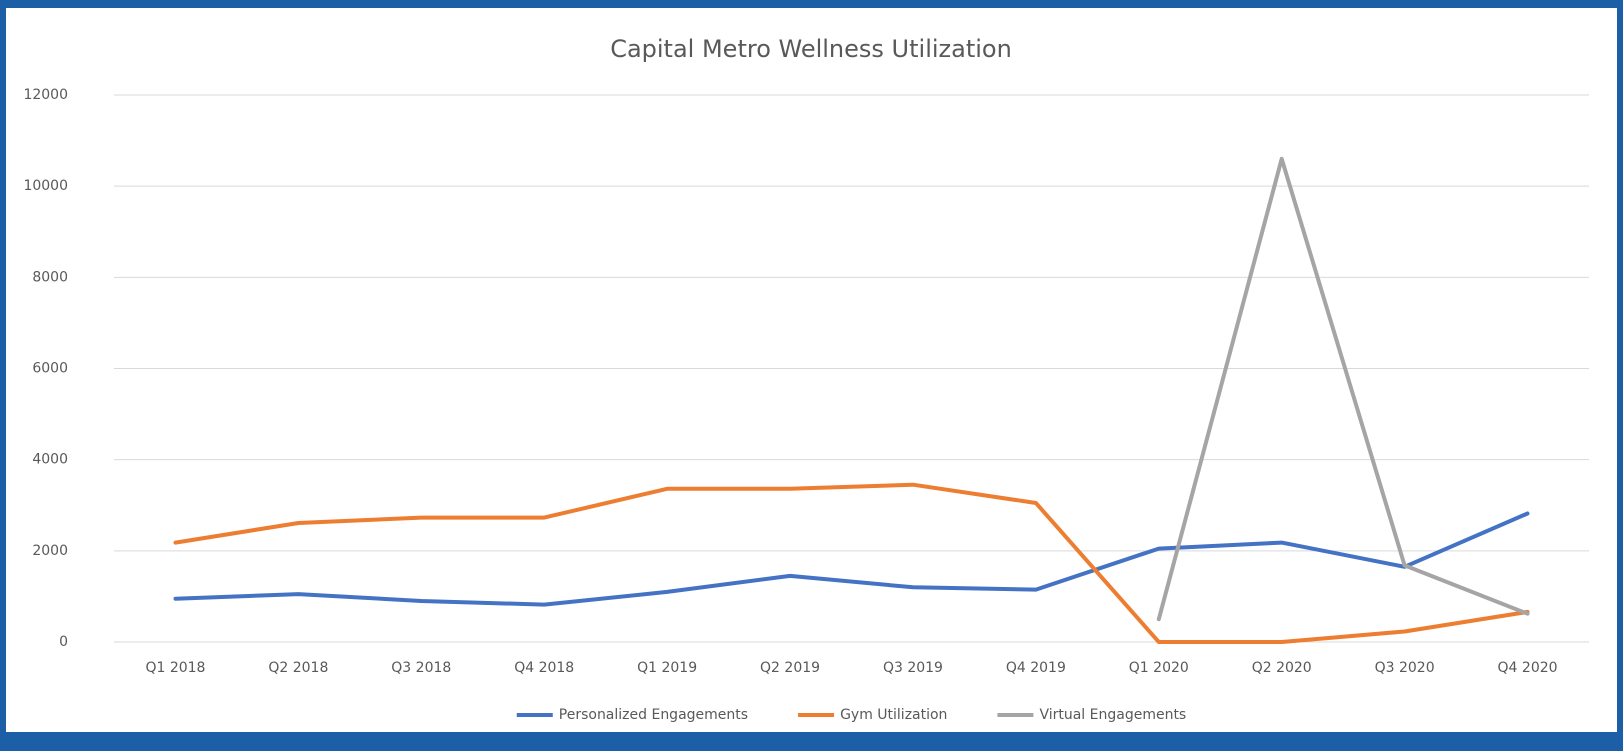 This screenshot has height=751, width=1623. What do you see at coordinates (667, 668) in the screenshot?
I see `x-tick-label: Q1 2019` at bounding box center [667, 668].